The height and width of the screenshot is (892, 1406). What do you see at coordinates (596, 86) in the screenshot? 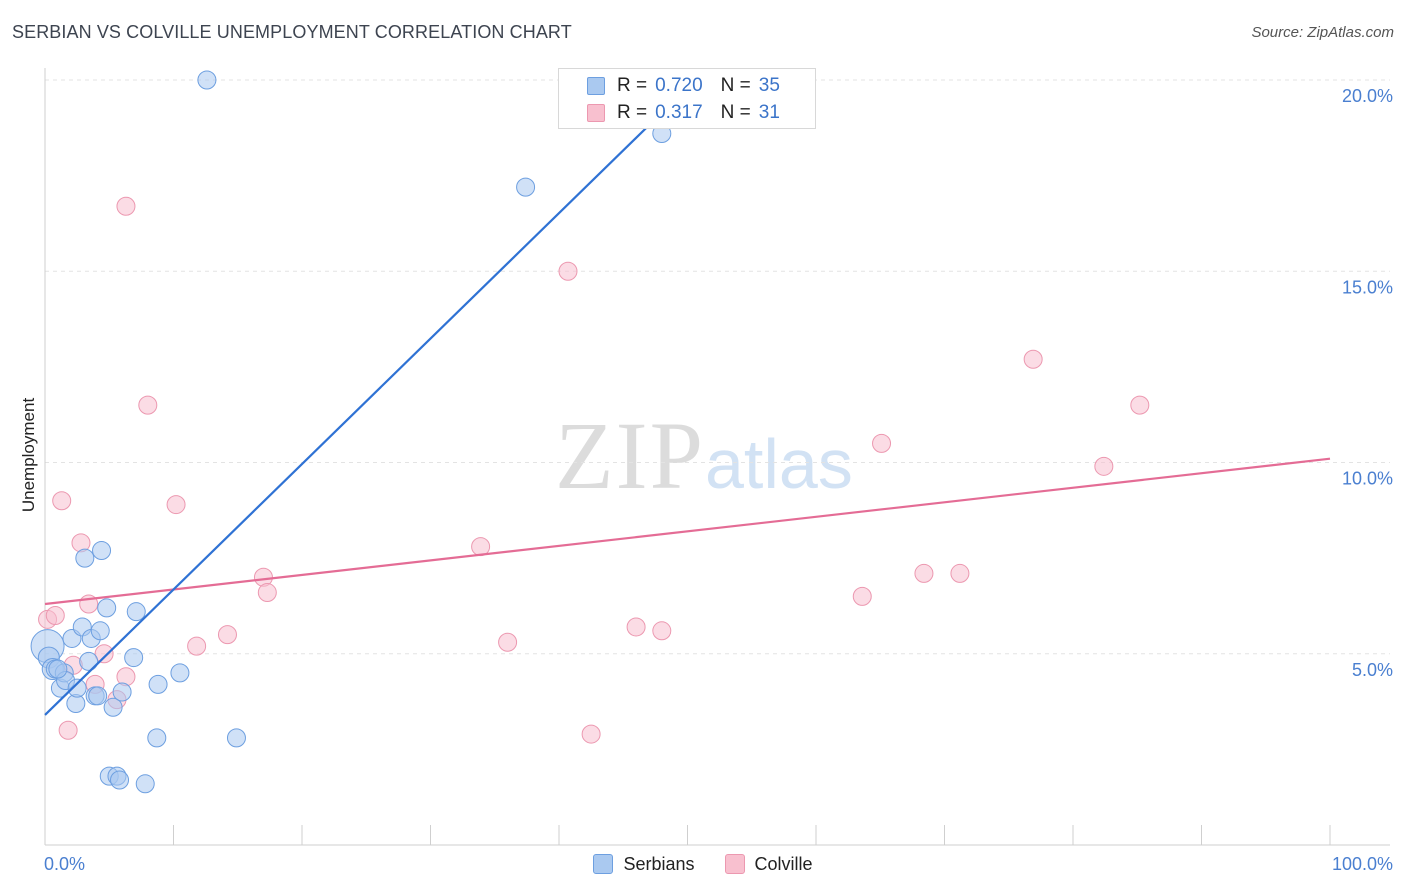
I see `serbians-swatch` at bounding box center [596, 86].